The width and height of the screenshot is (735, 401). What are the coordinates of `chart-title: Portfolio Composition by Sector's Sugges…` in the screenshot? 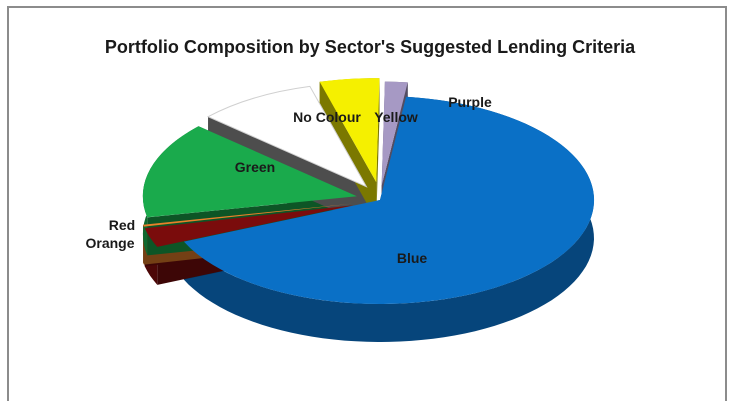 It's located at (370, 47).